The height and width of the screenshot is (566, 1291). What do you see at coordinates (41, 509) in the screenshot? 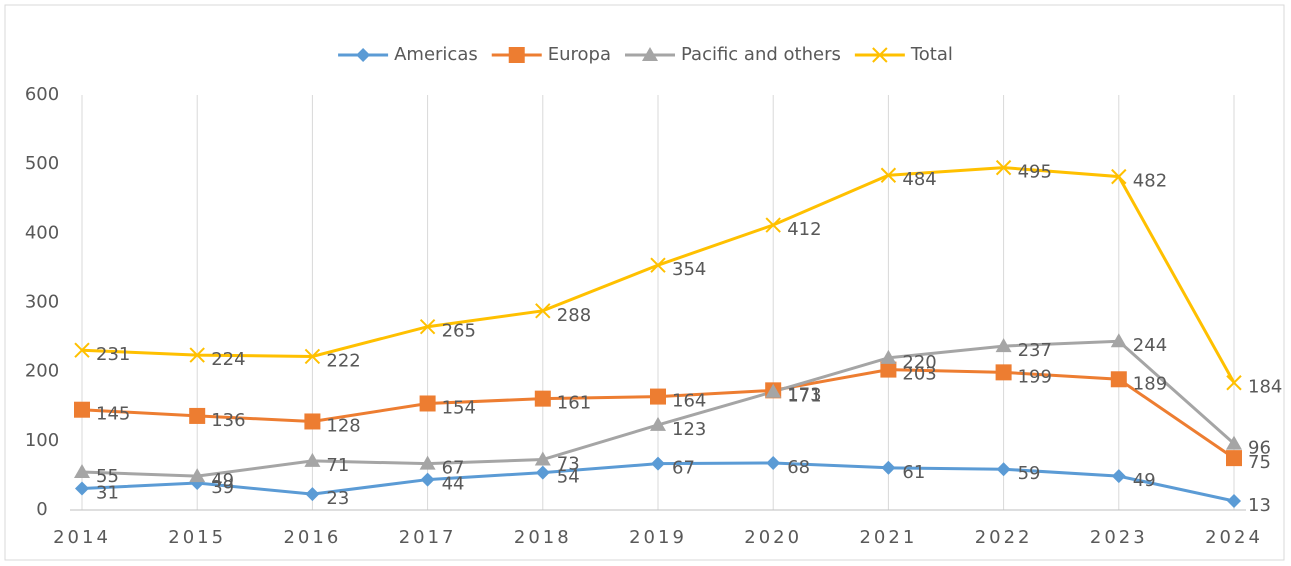
I see `y-tick-label: 0` at bounding box center [41, 509].